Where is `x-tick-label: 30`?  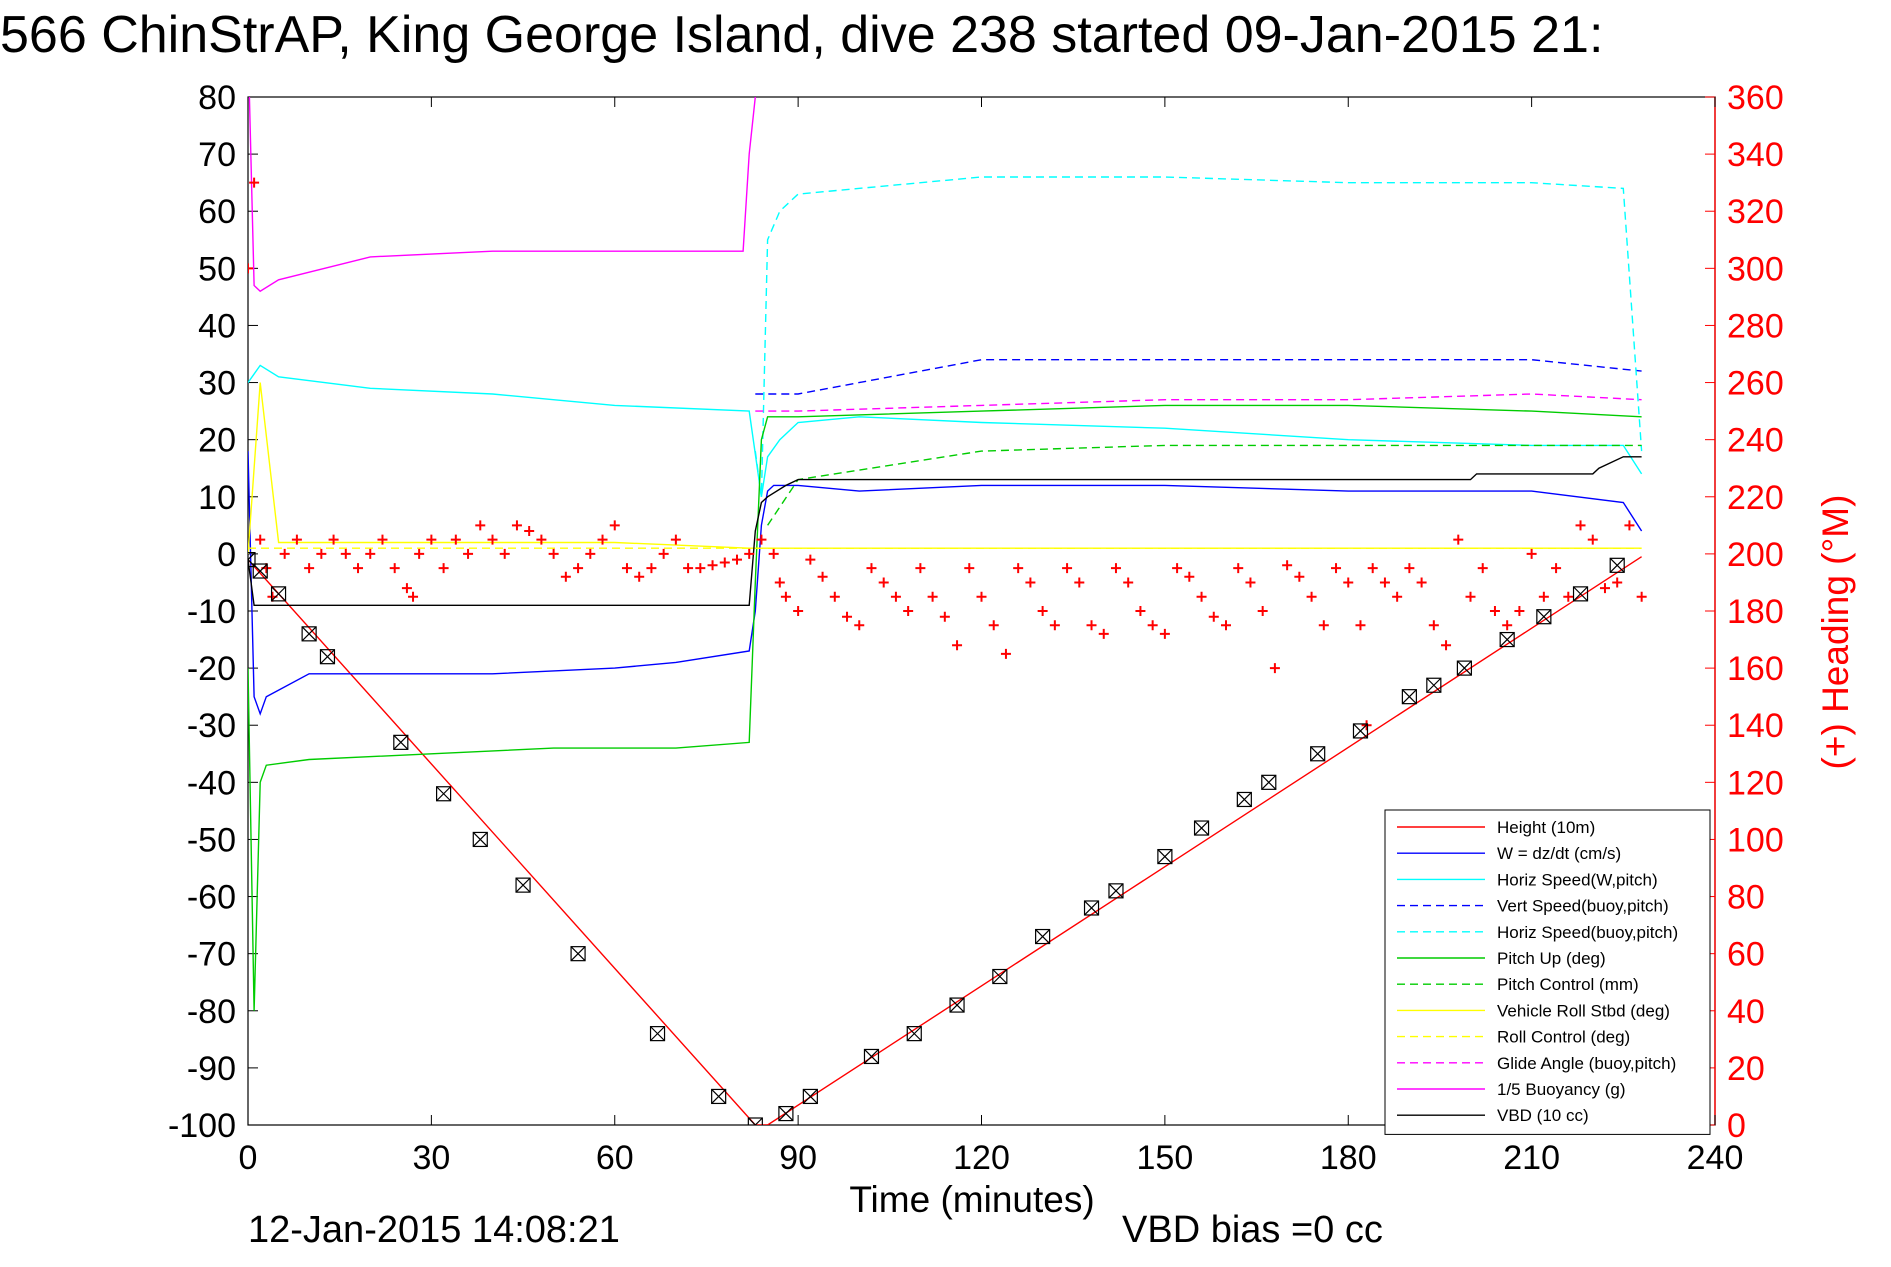
x-tick-label: 30 is located at coordinates (431, 1158).